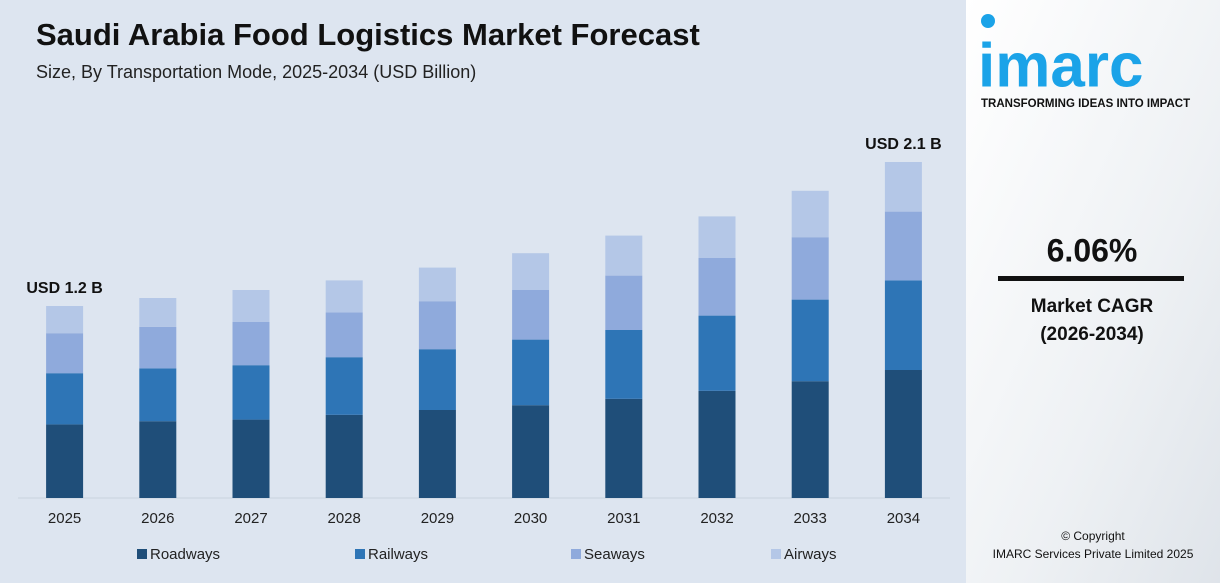 The height and width of the screenshot is (583, 1220). Describe the element at coordinates (623, 518) in the screenshot. I see `x-tick-label: 2031` at that location.